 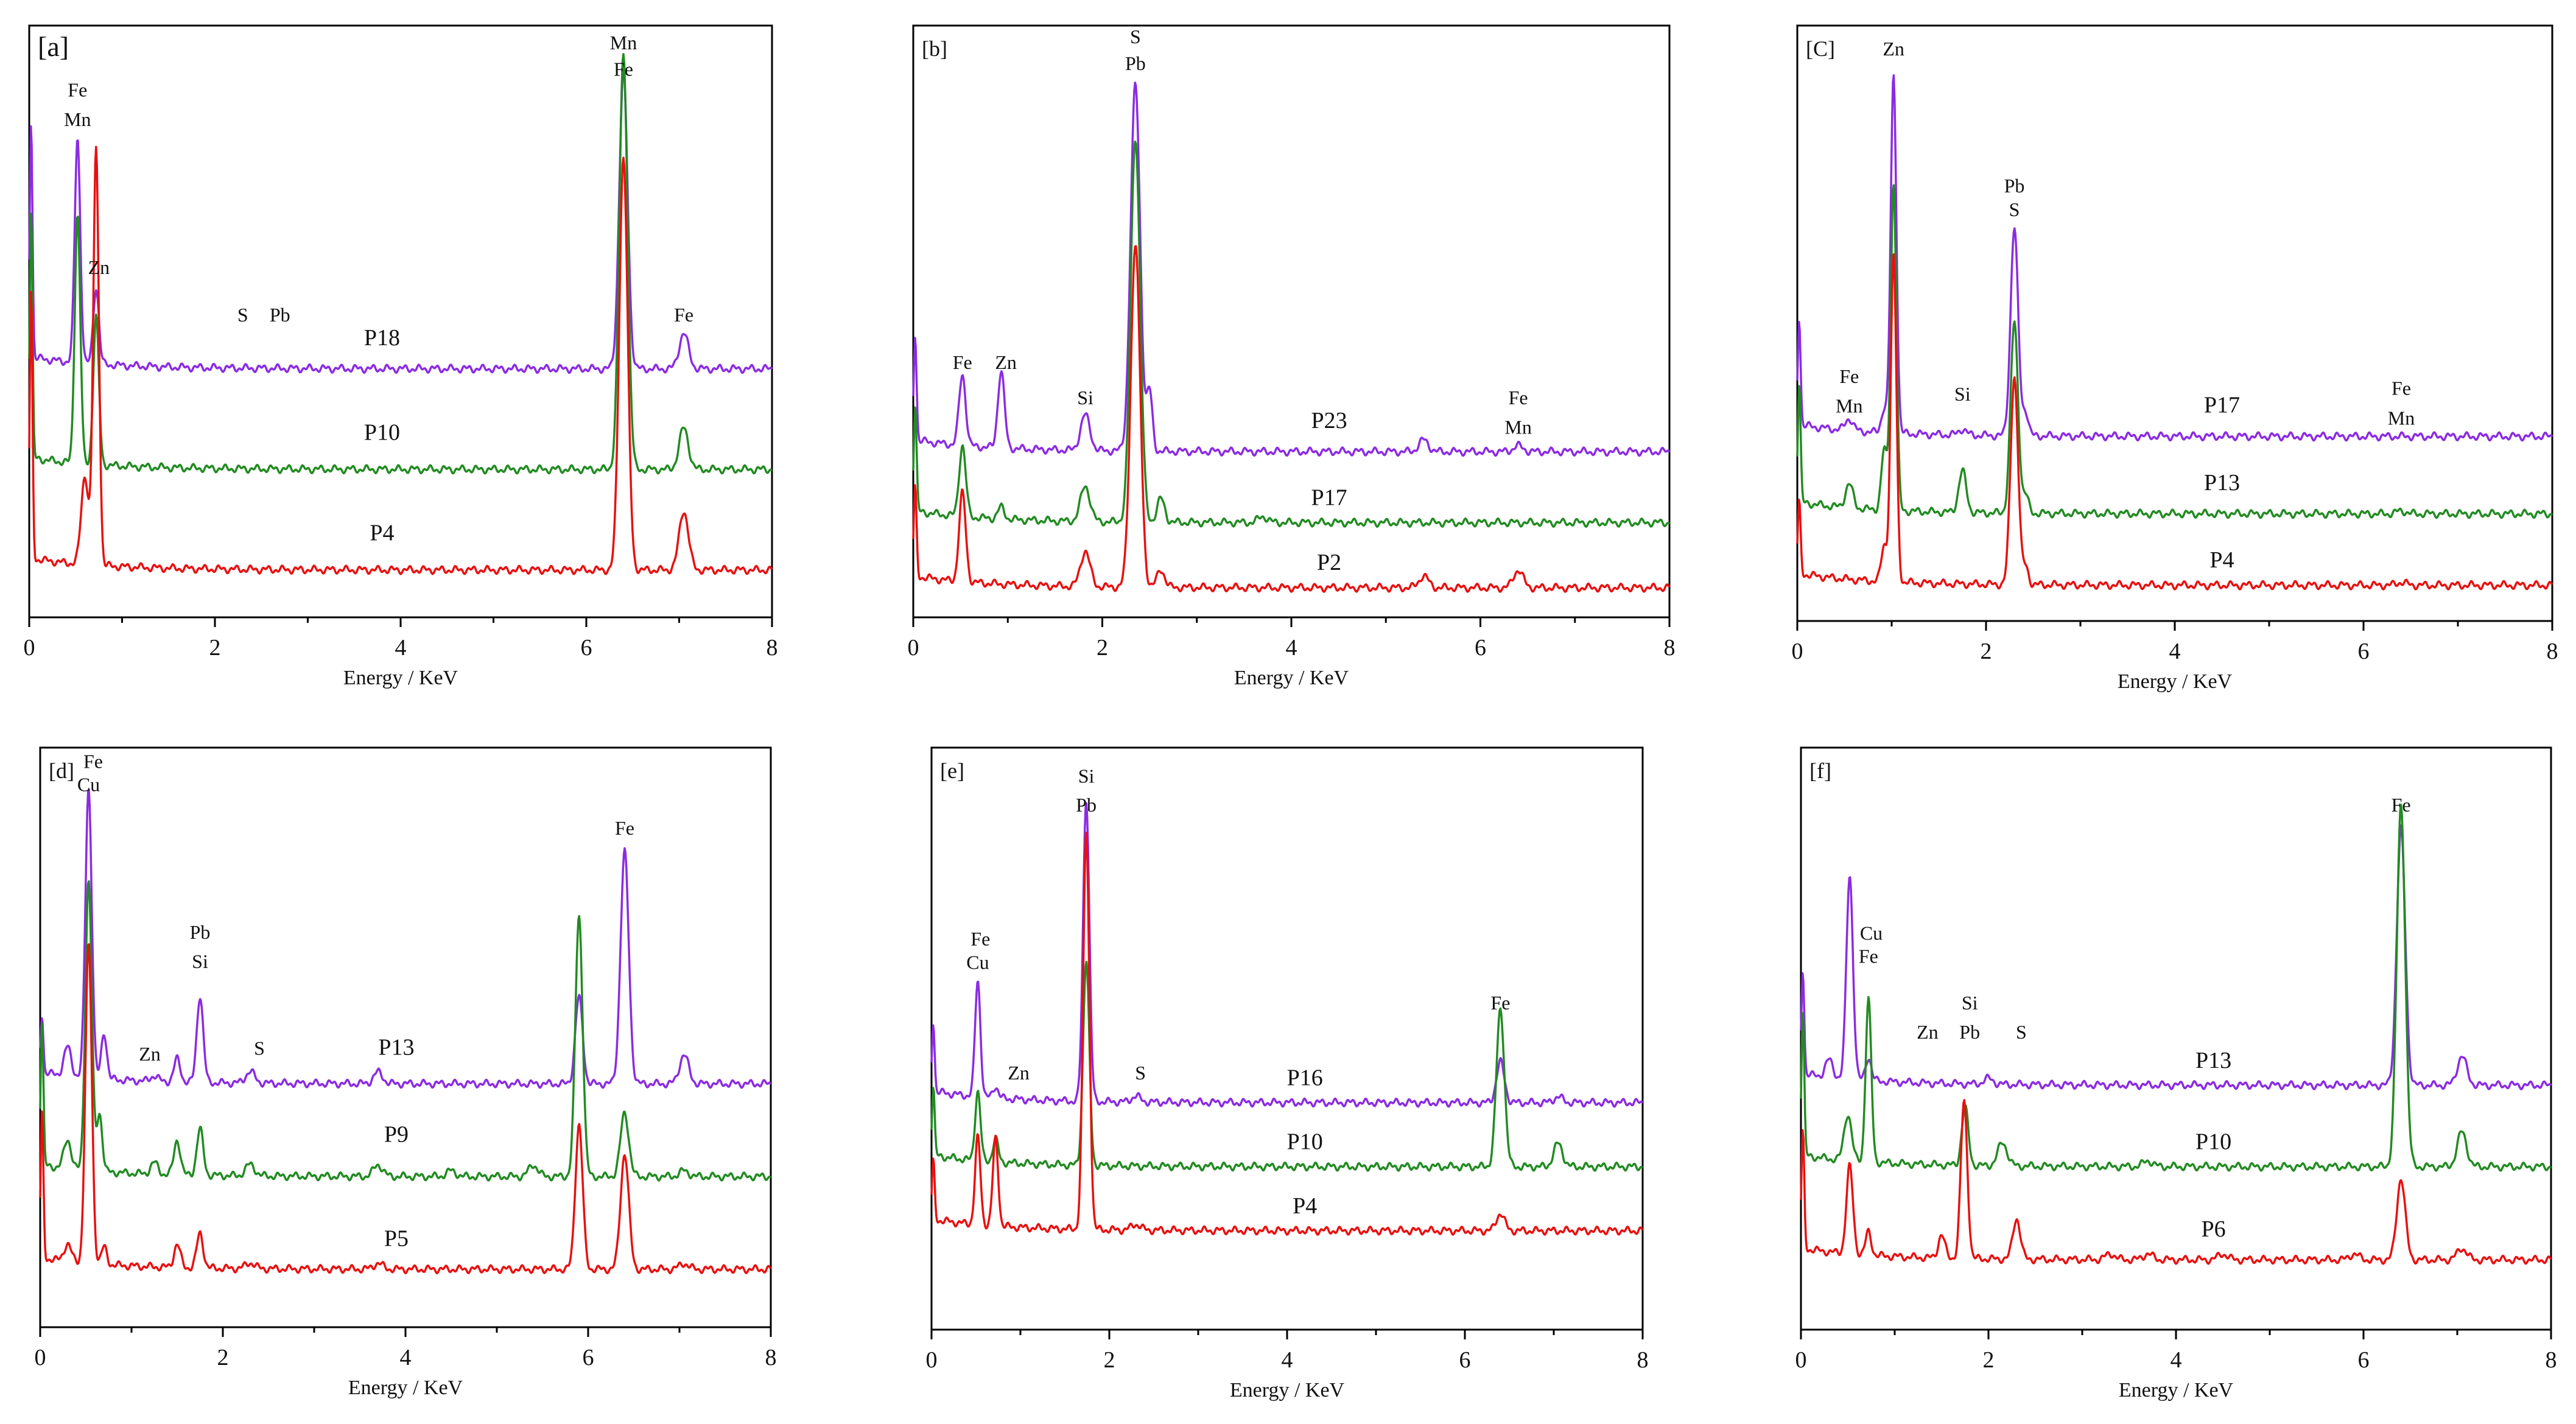 What do you see at coordinates (1287, 955) in the screenshot?
I see `spectrum-line-p16` at bounding box center [1287, 955].